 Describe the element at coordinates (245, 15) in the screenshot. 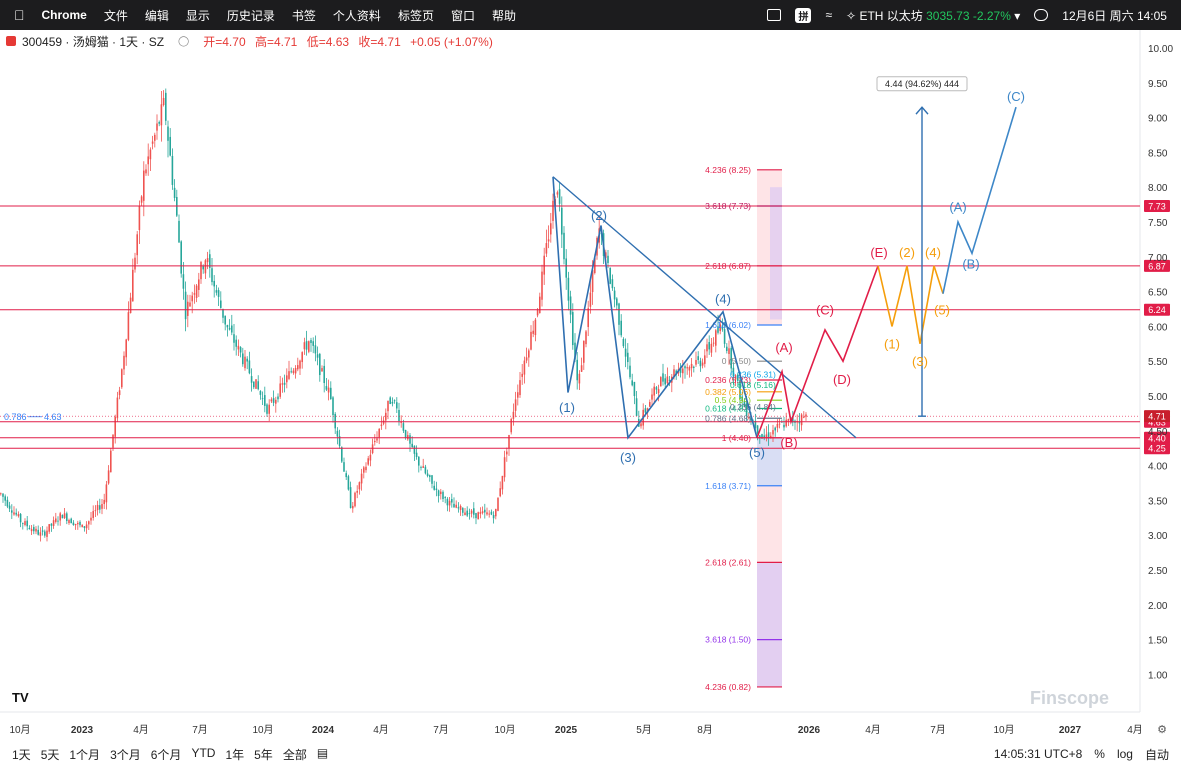

I see `menu-history: 历史记录` at that location.